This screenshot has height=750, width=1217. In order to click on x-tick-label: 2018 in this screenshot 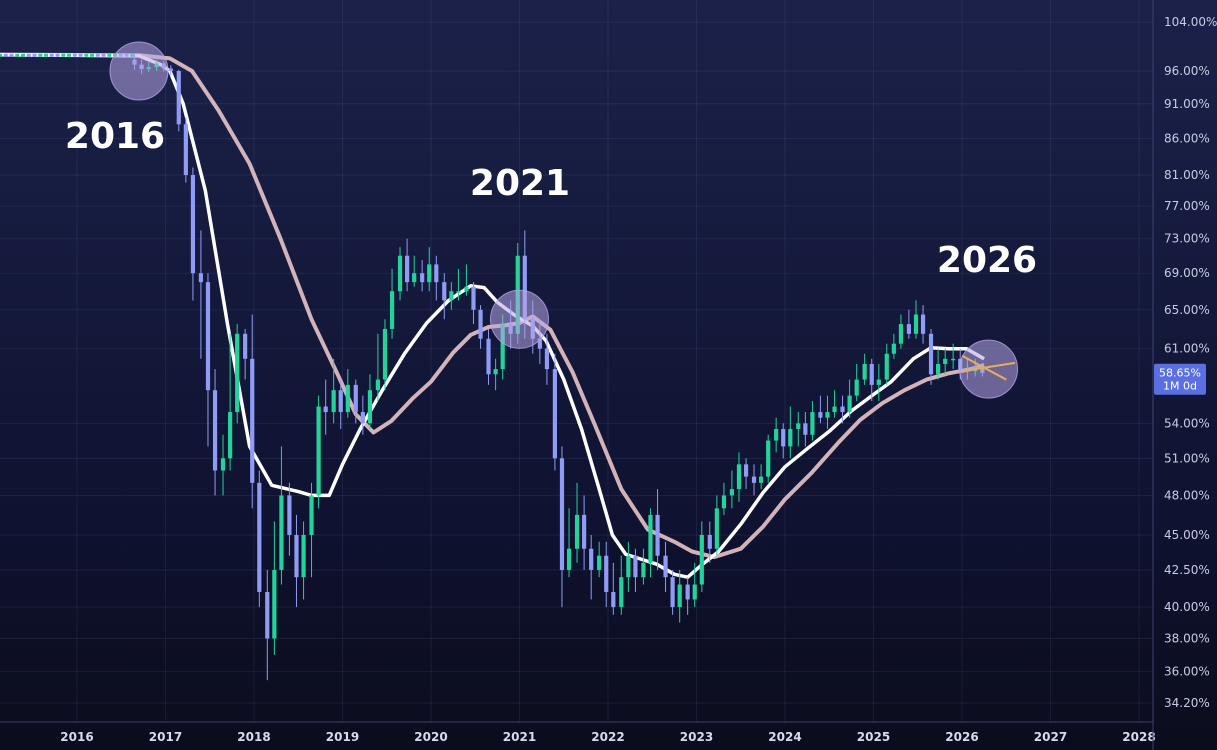, I will do `click(253, 737)`.